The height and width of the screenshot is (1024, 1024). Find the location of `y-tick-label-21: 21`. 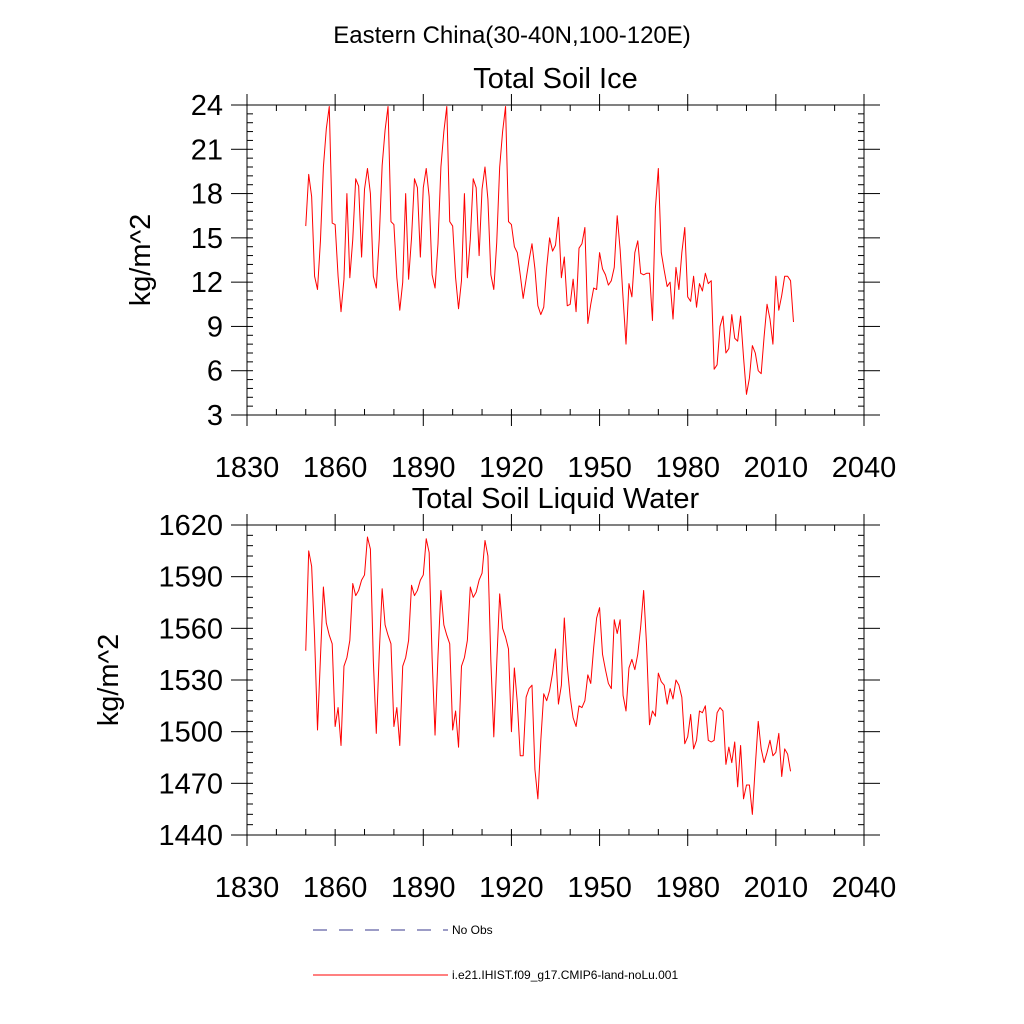

y-tick-label-21: 21 is located at coordinates (207, 150).